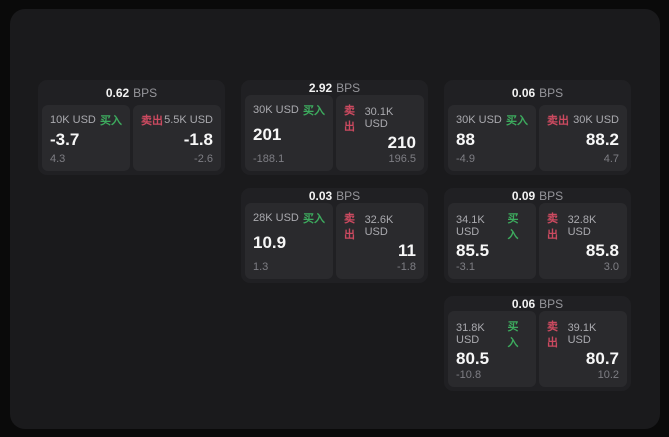 Image resolution: width=669 pixels, height=437 pixels. What do you see at coordinates (261, 267) in the screenshot?
I see `buy-delta: 1.3` at bounding box center [261, 267].